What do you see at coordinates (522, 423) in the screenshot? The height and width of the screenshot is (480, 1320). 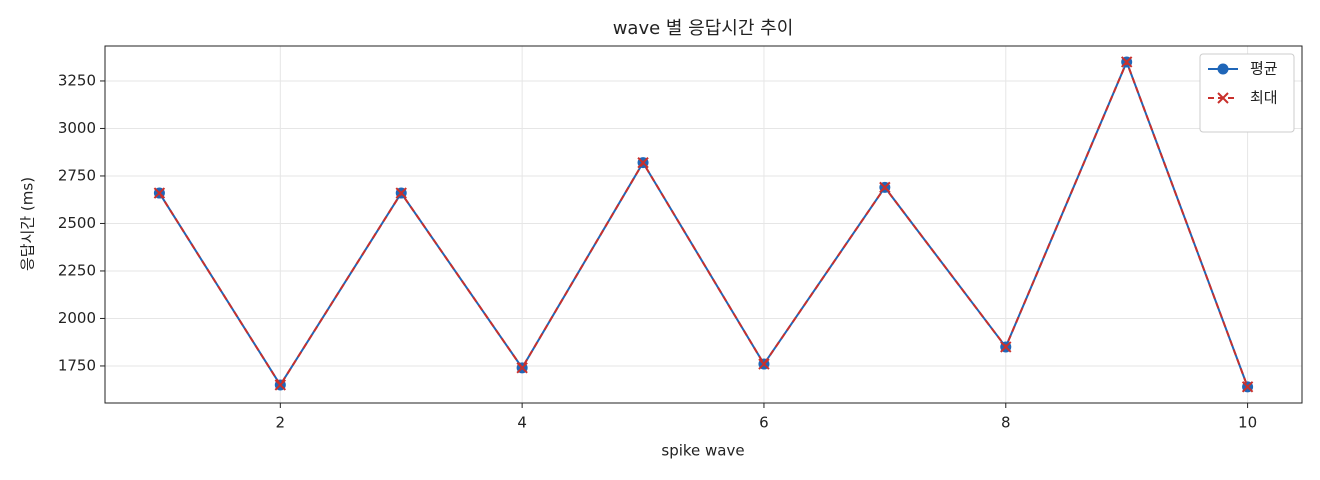 I see `x-tick-label: 4` at bounding box center [522, 423].